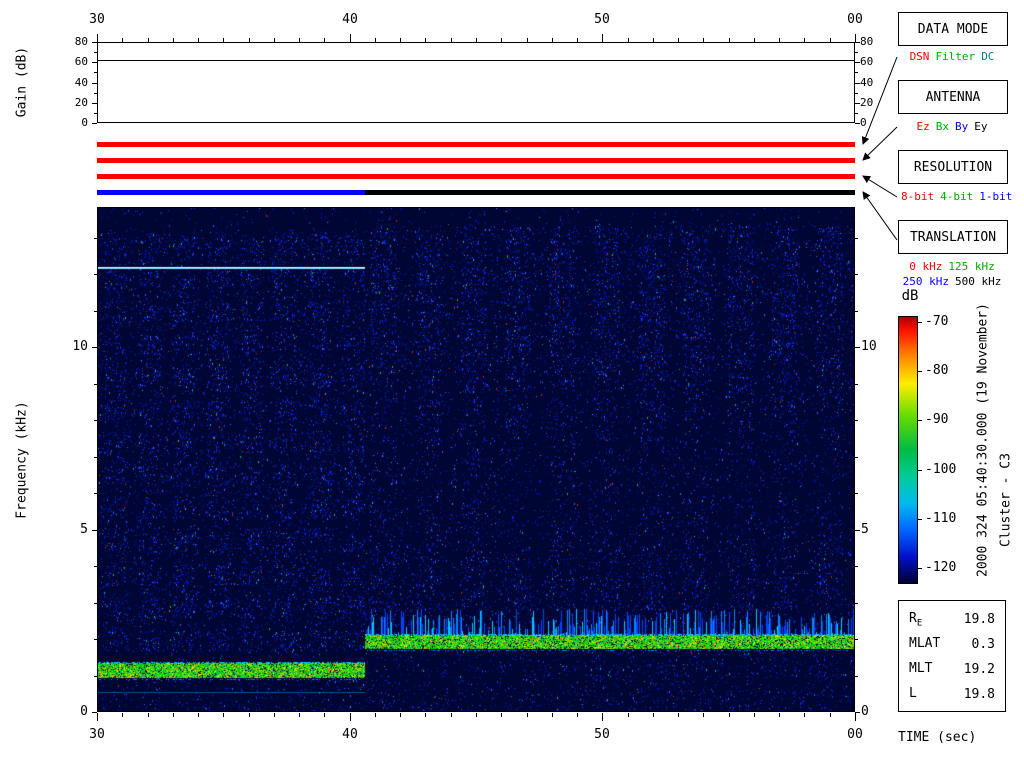  What do you see at coordinates (867, 82) in the screenshot?
I see `gain-tick-label: 40` at bounding box center [867, 82].